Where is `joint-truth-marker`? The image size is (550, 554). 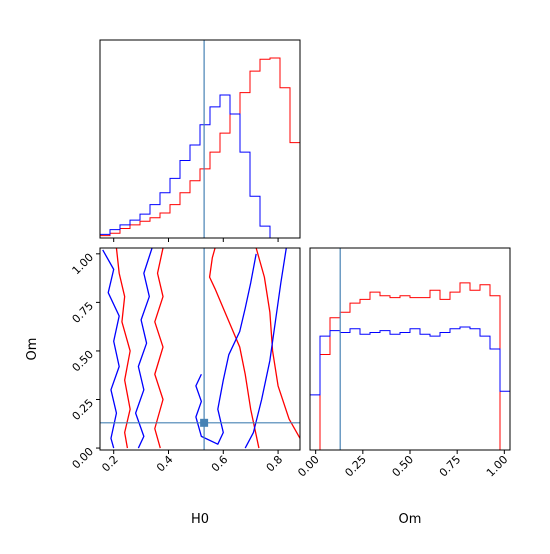
joint-truth-marker is located at coordinates (204, 422).